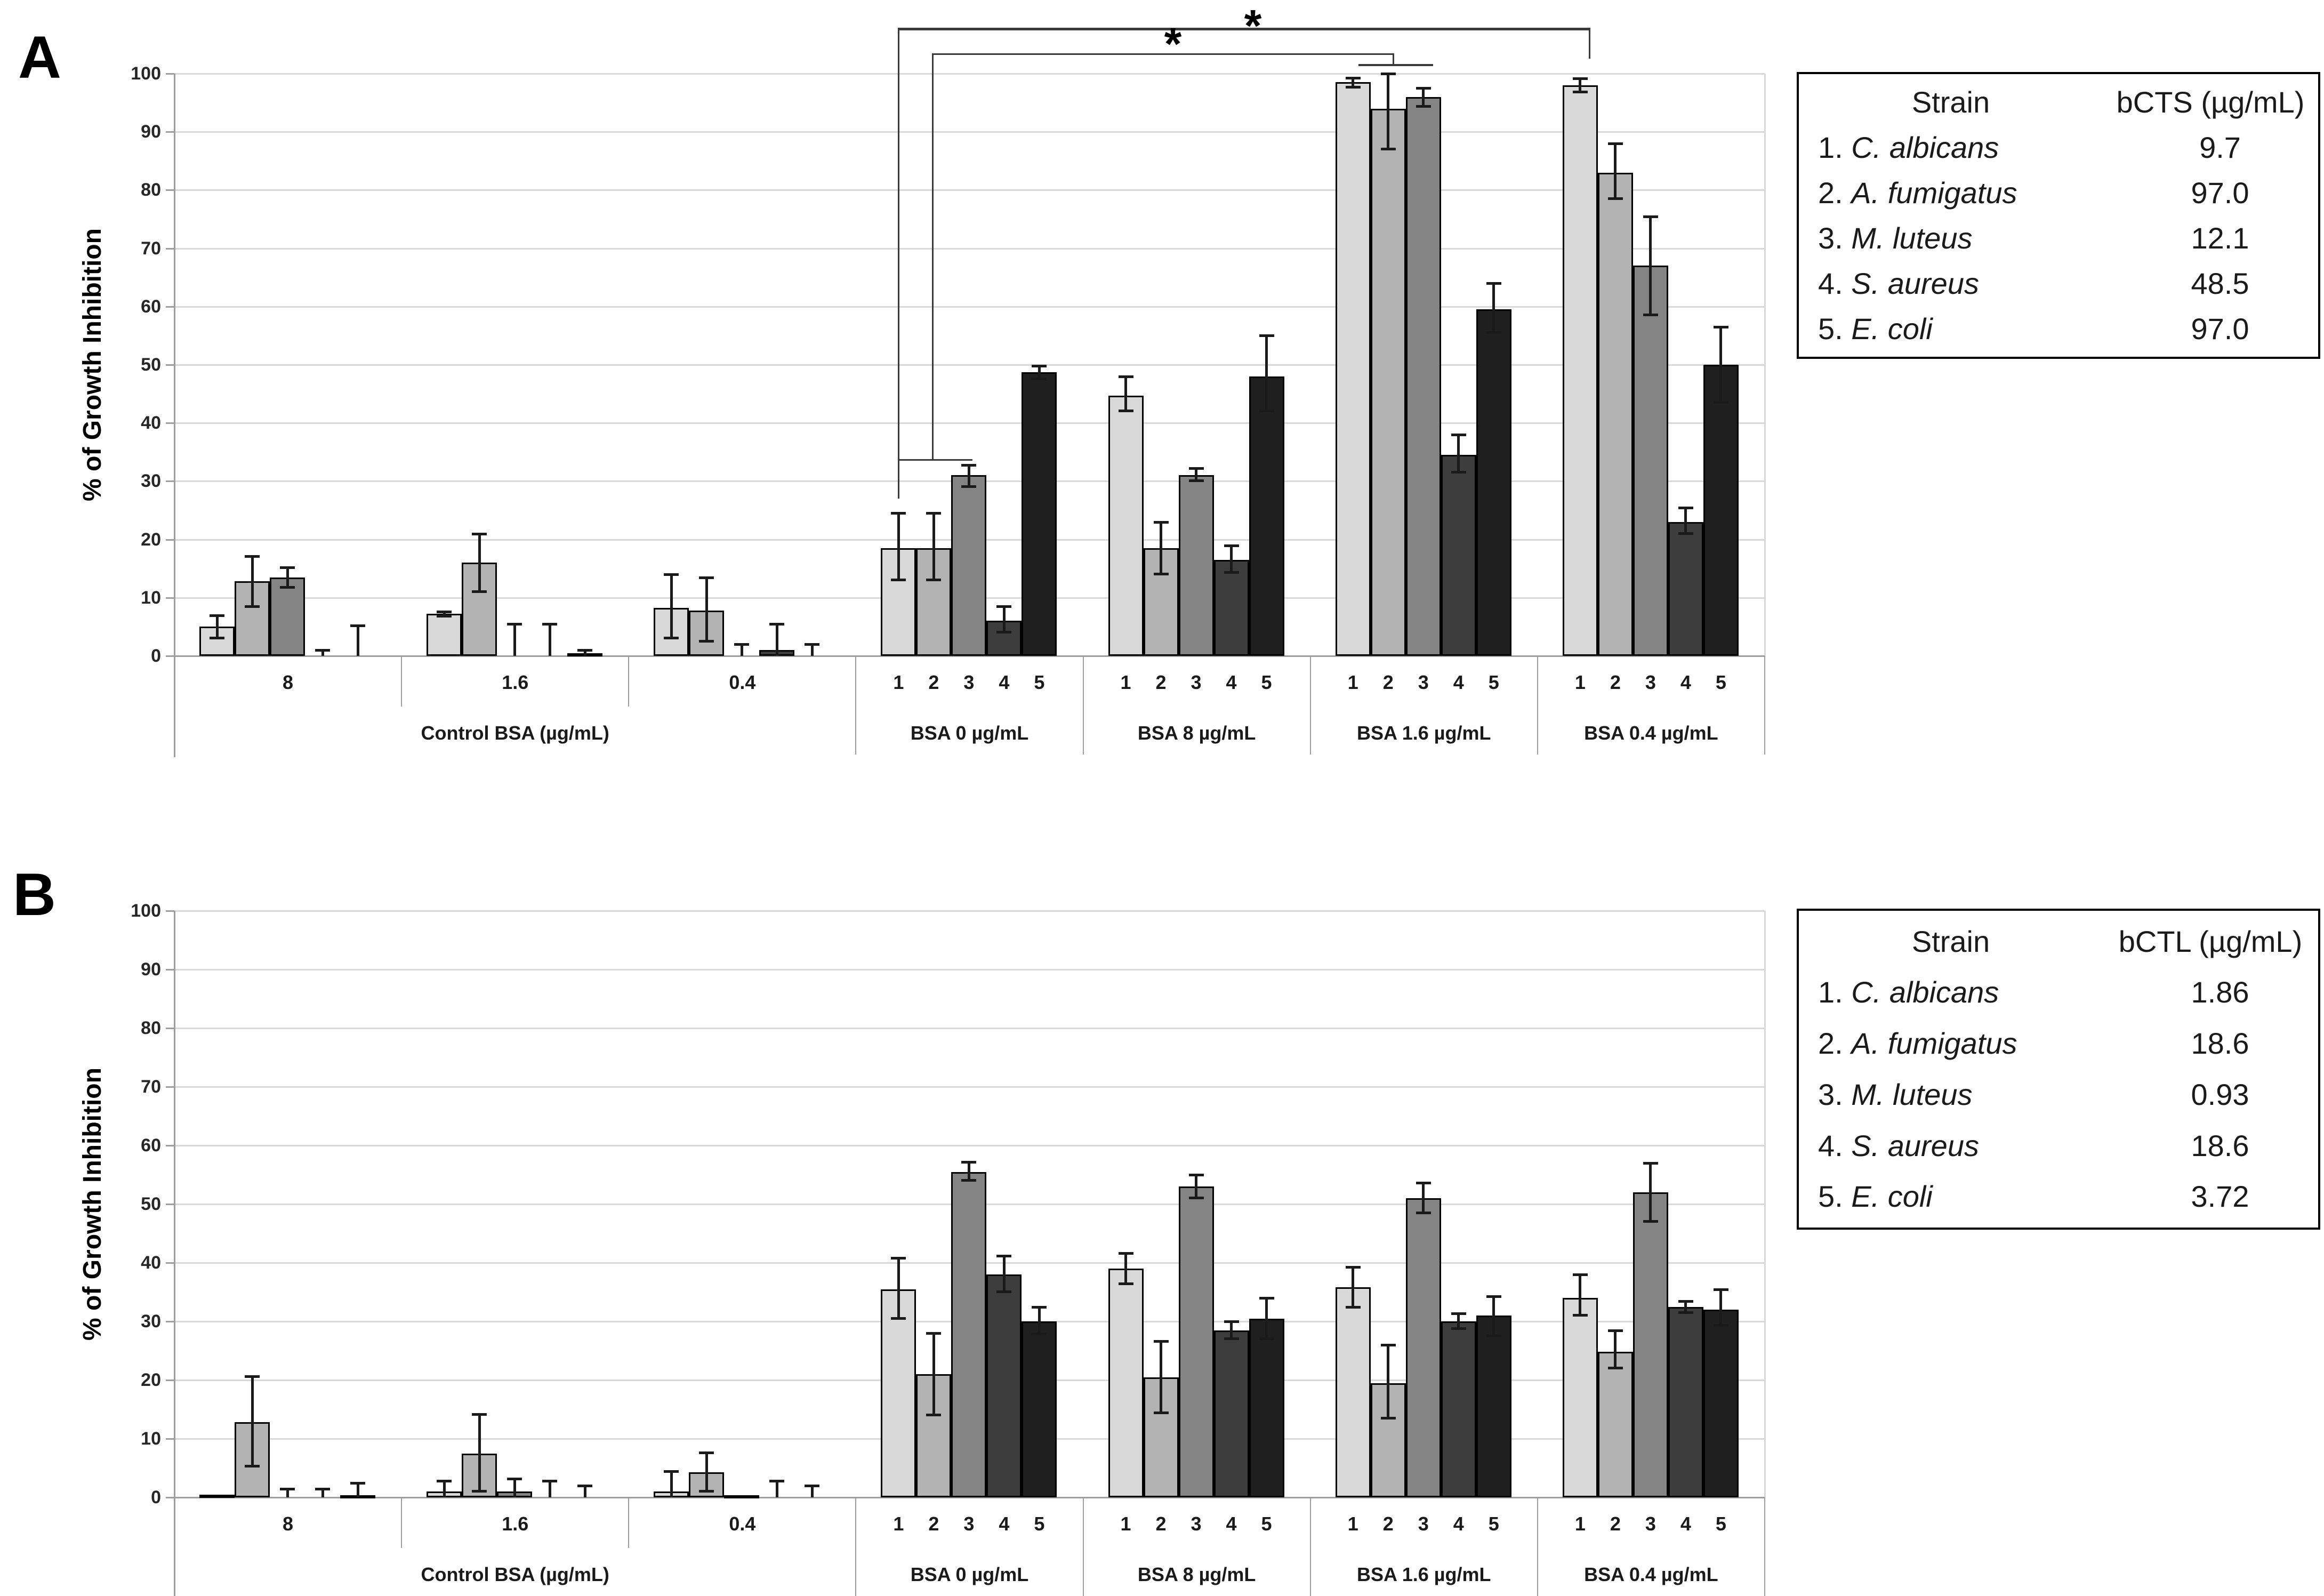  What do you see at coordinates (935, 460) in the screenshot?
I see `significance-span-line` at bounding box center [935, 460].